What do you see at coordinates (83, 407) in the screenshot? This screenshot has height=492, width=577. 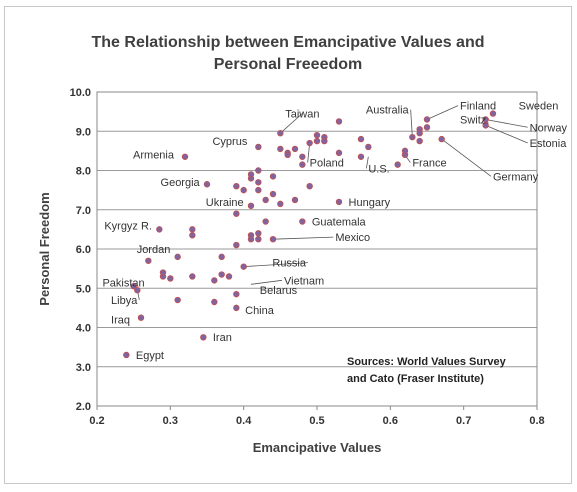 I see `y-tick-label: 2.0` at bounding box center [83, 407].